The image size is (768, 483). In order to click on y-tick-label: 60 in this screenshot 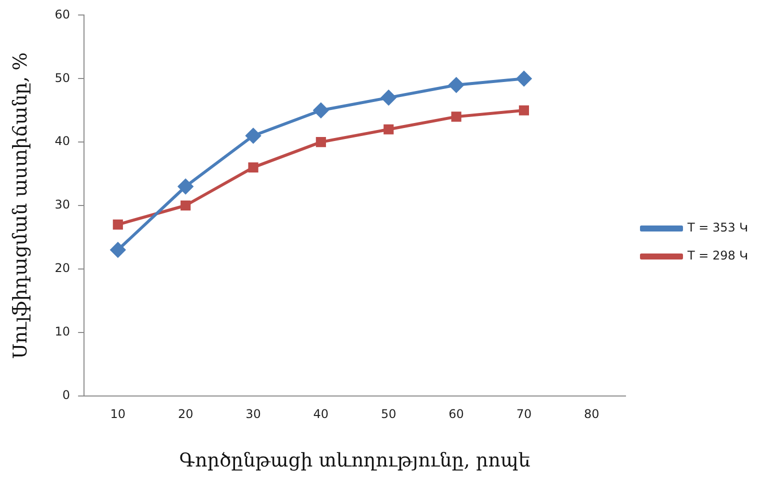, I will do `click(62, 14)`.